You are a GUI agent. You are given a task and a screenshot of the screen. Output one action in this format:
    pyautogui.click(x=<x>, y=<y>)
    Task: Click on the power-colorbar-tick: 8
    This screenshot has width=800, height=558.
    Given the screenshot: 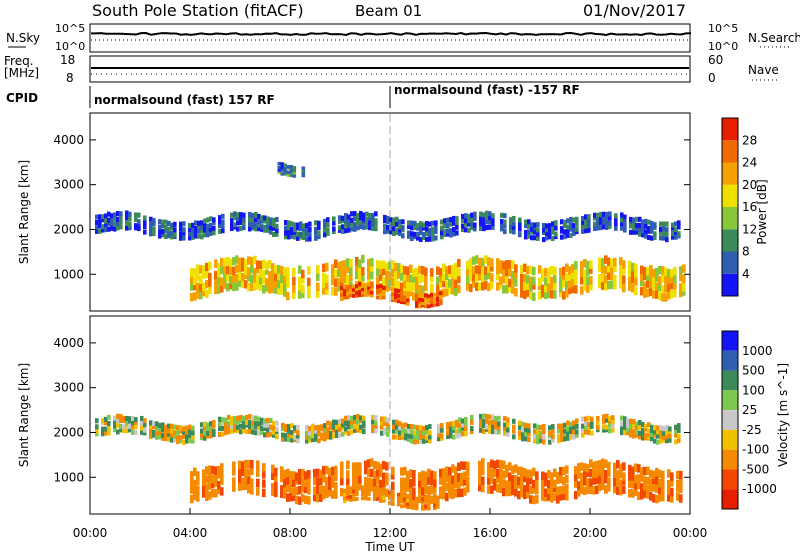 What is the action you would take?
    pyautogui.click(x=746, y=252)
    